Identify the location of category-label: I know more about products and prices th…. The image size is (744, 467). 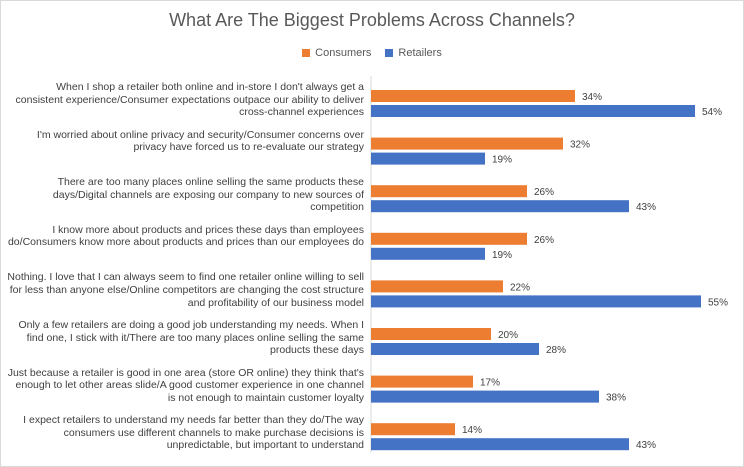
(185, 236).